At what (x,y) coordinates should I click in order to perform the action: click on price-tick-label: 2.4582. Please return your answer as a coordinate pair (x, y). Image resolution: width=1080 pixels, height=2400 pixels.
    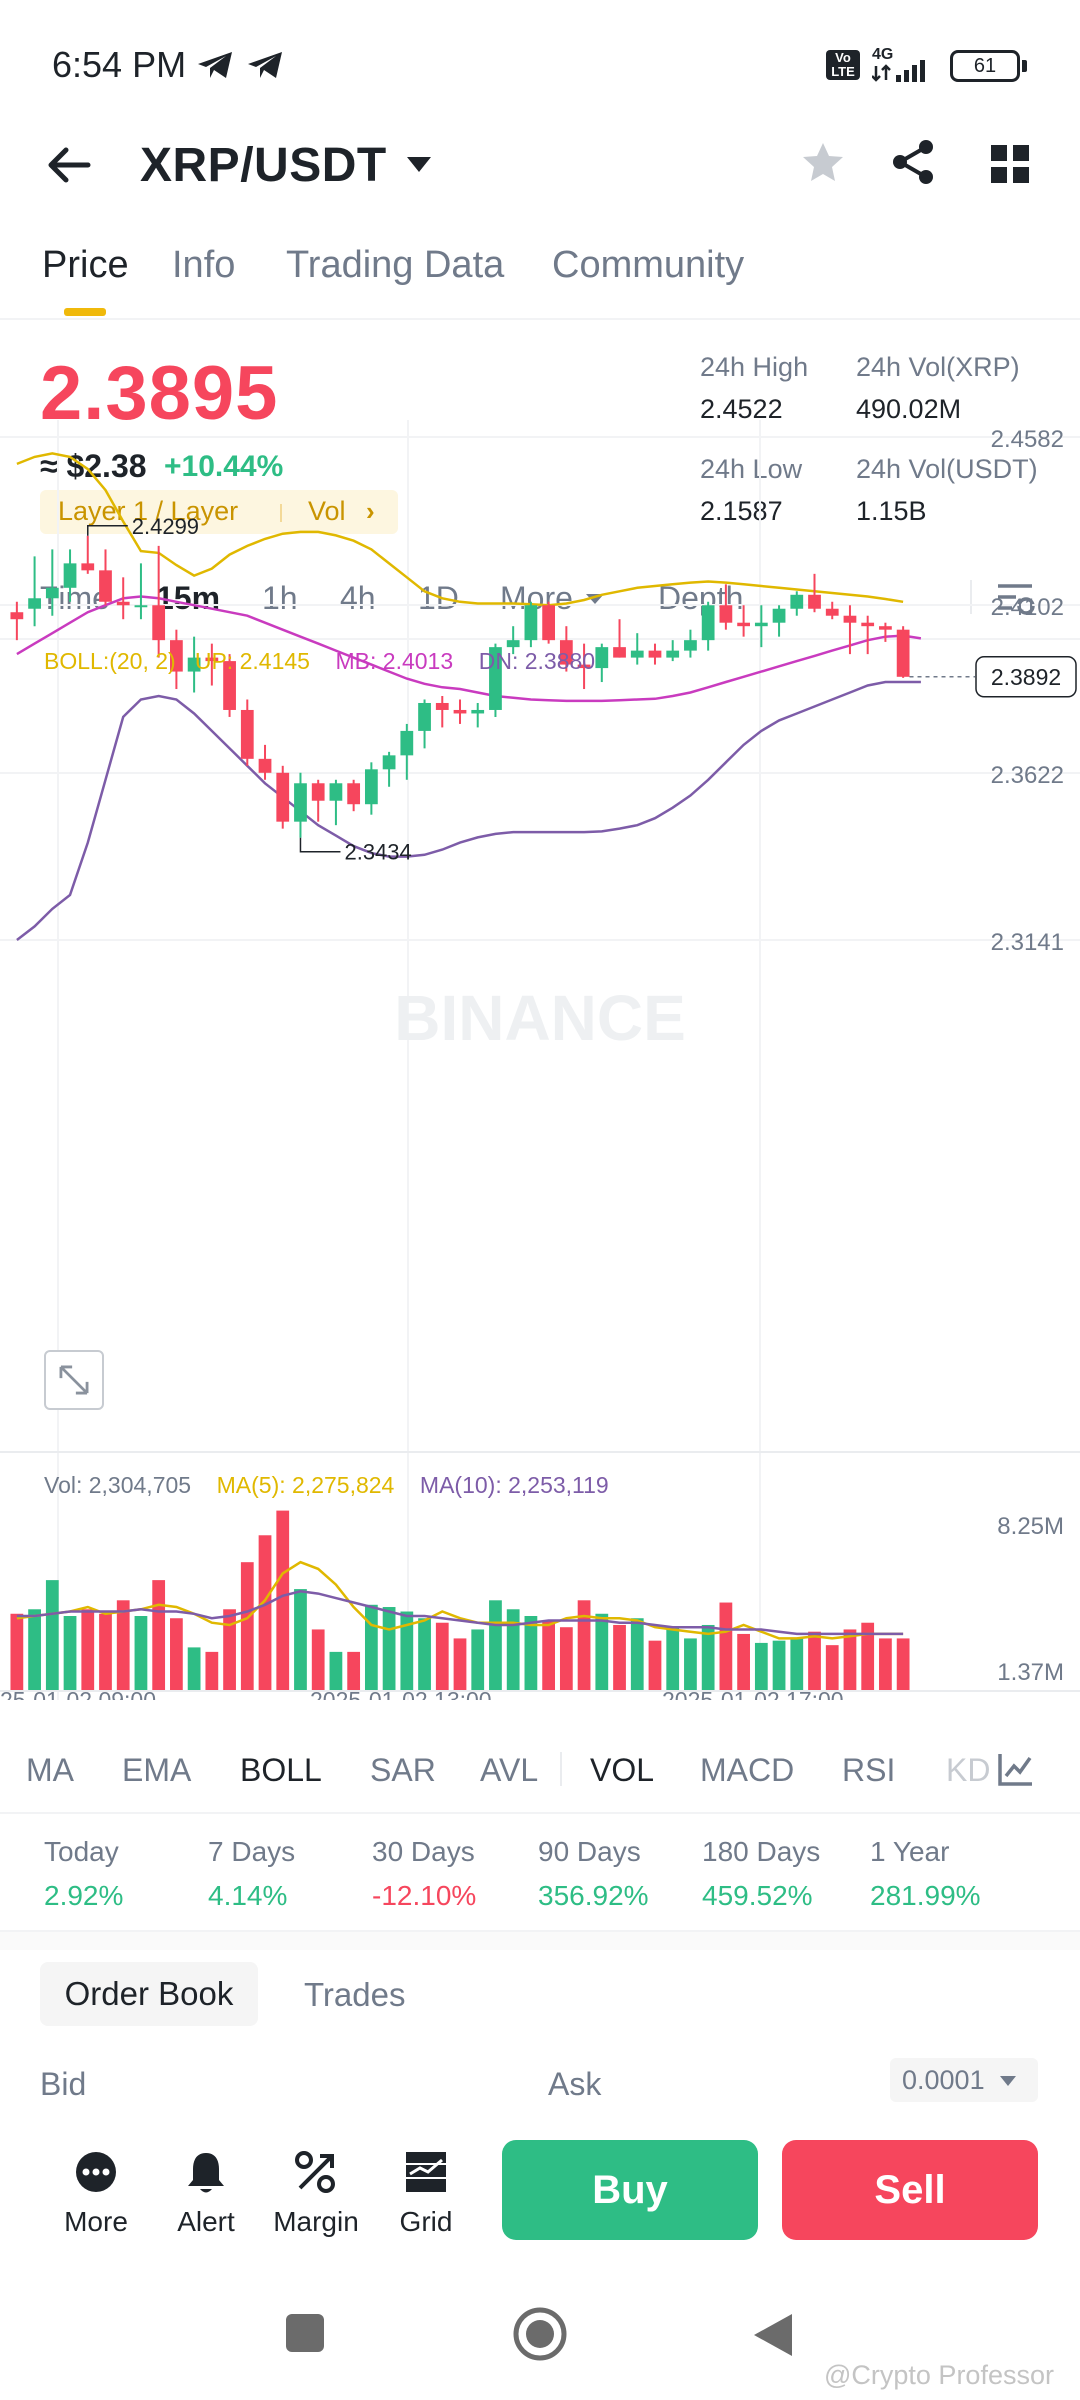
    Looking at the image, I should click on (1027, 439).